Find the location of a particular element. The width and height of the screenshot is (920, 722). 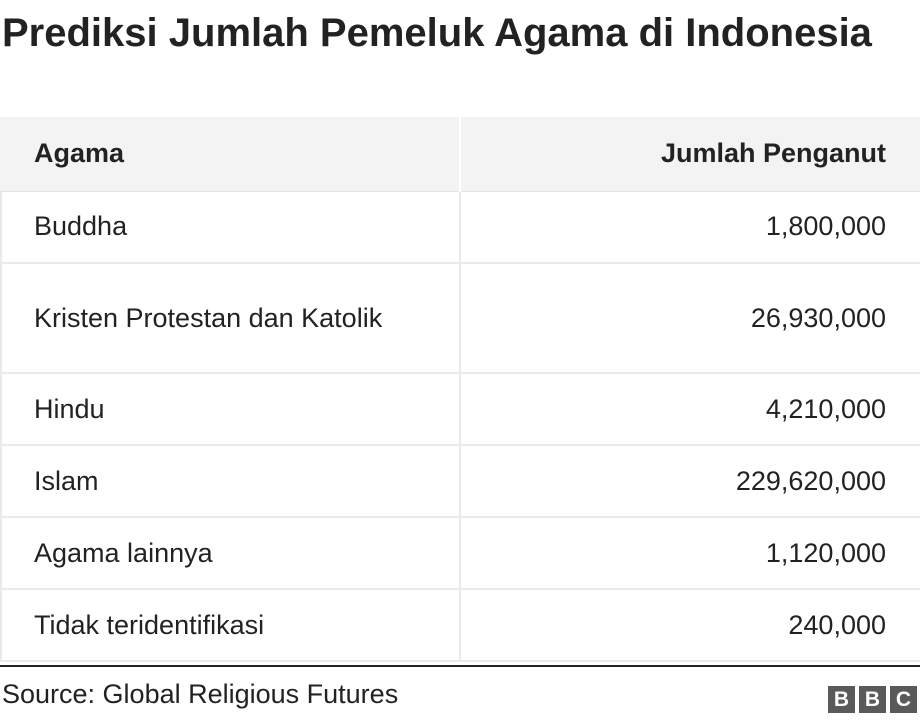

column-header-agama: Agama is located at coordinates (230, 154).